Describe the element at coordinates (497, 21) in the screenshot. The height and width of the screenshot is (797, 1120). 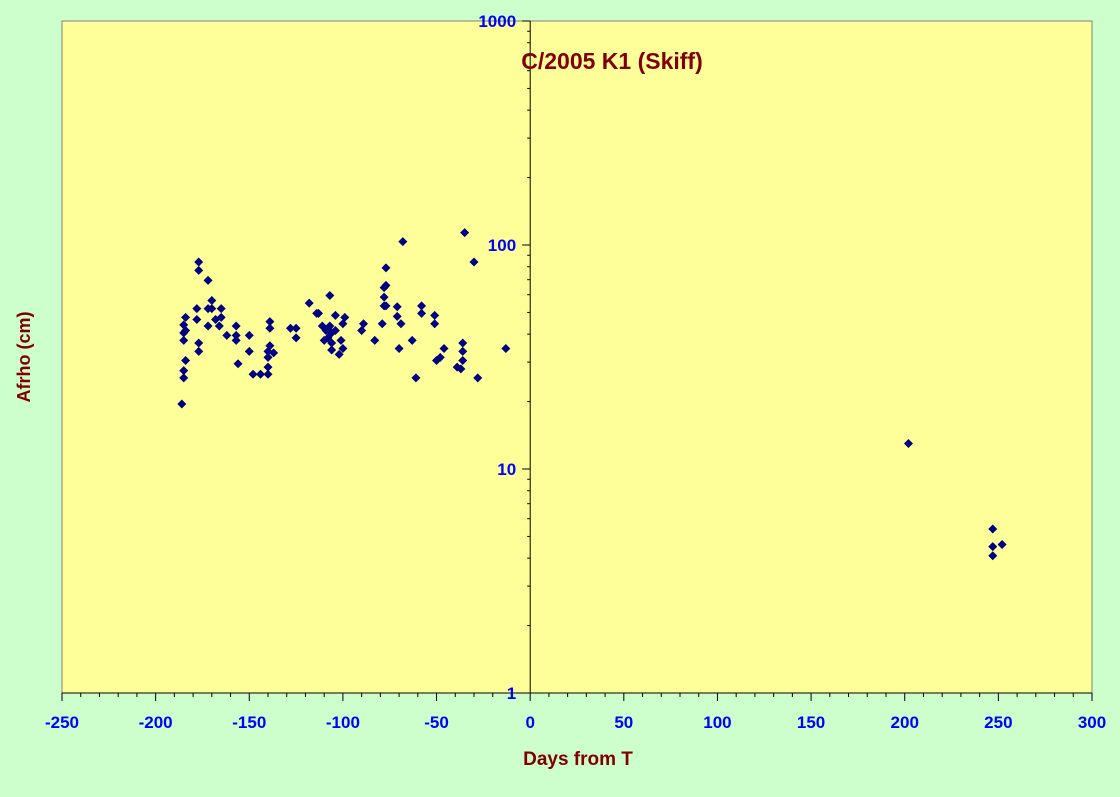
I see `y-tick-label: 1000` at that location.